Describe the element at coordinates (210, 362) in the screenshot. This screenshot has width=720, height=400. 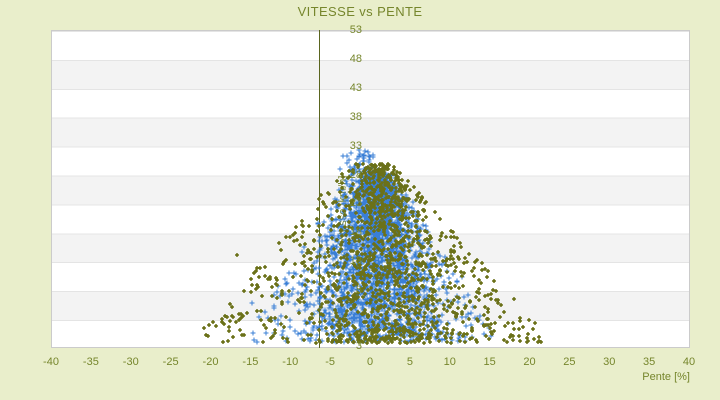
I see `x-tick-label: -20` at that location.